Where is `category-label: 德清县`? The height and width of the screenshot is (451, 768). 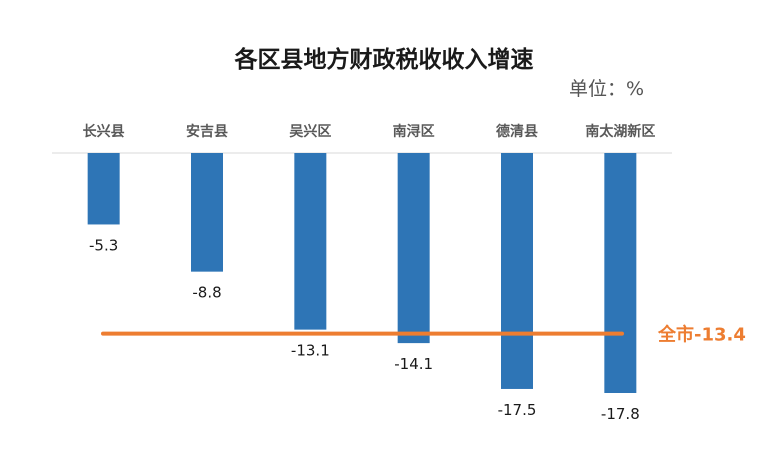 category-label: 德清县 is located at coordinates (517, 131).